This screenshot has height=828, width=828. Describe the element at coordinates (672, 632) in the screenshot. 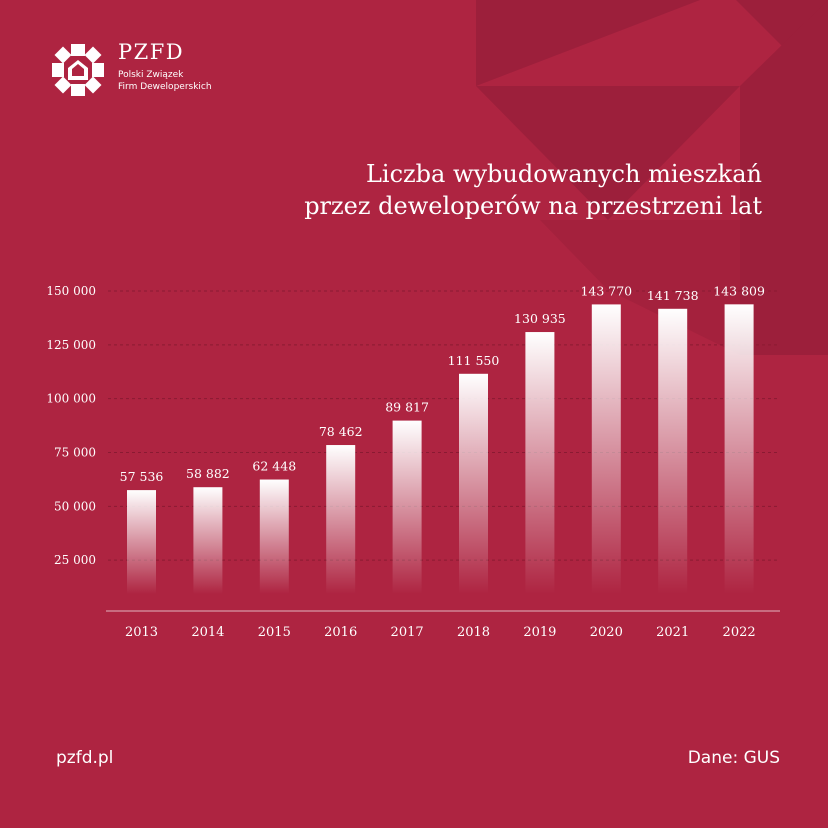

I see `x-tick-label: 2021` at that location.